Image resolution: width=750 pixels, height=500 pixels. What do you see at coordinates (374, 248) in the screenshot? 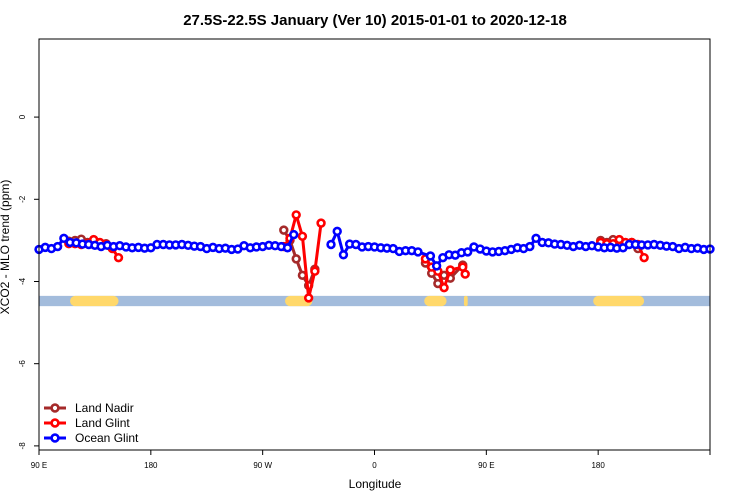
I see `series-ocean-glint` at bounding box center [374, 248].